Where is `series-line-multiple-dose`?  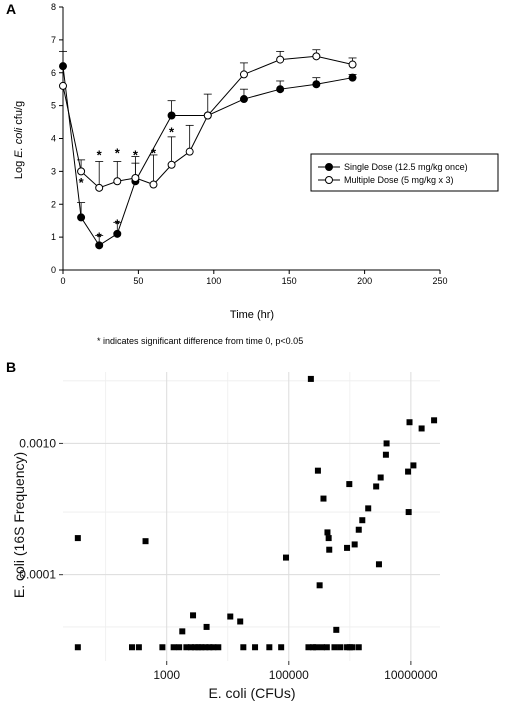 series-line-multiple-dose is located at coordinates (207, 122).